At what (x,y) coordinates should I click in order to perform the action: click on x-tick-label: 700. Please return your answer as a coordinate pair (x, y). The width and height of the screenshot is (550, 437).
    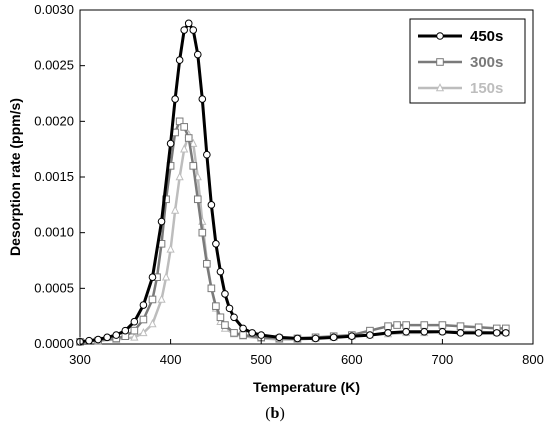
    Looking at the image, I should click on (443, 359).